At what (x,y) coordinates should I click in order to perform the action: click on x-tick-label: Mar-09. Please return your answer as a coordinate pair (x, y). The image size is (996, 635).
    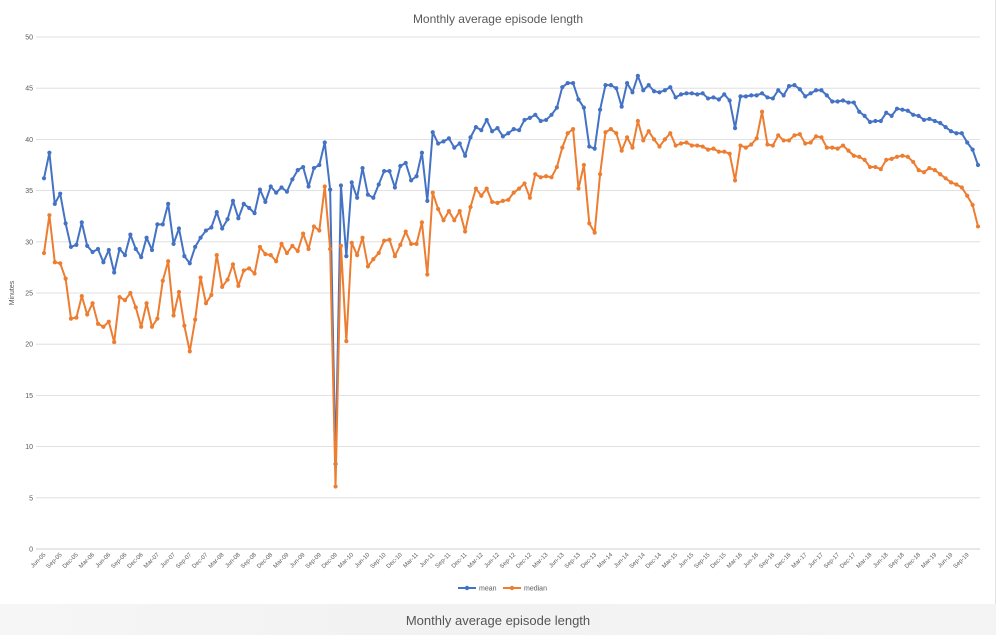
    Looking at the image, I should click on (282, 561).